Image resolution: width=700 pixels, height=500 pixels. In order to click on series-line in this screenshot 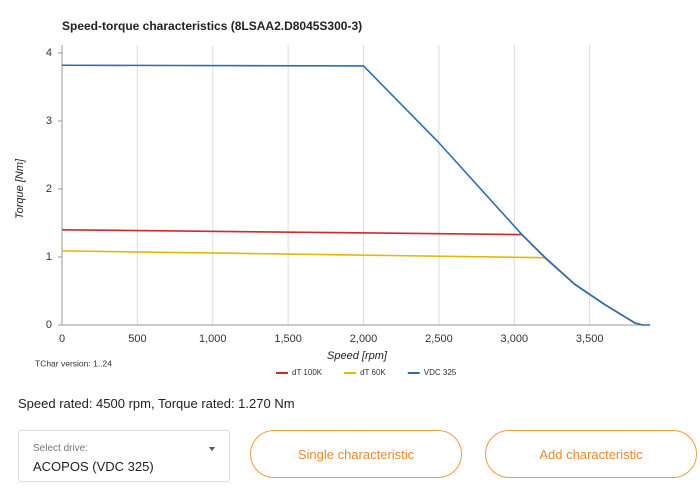, I will do `click(352, 288)`.